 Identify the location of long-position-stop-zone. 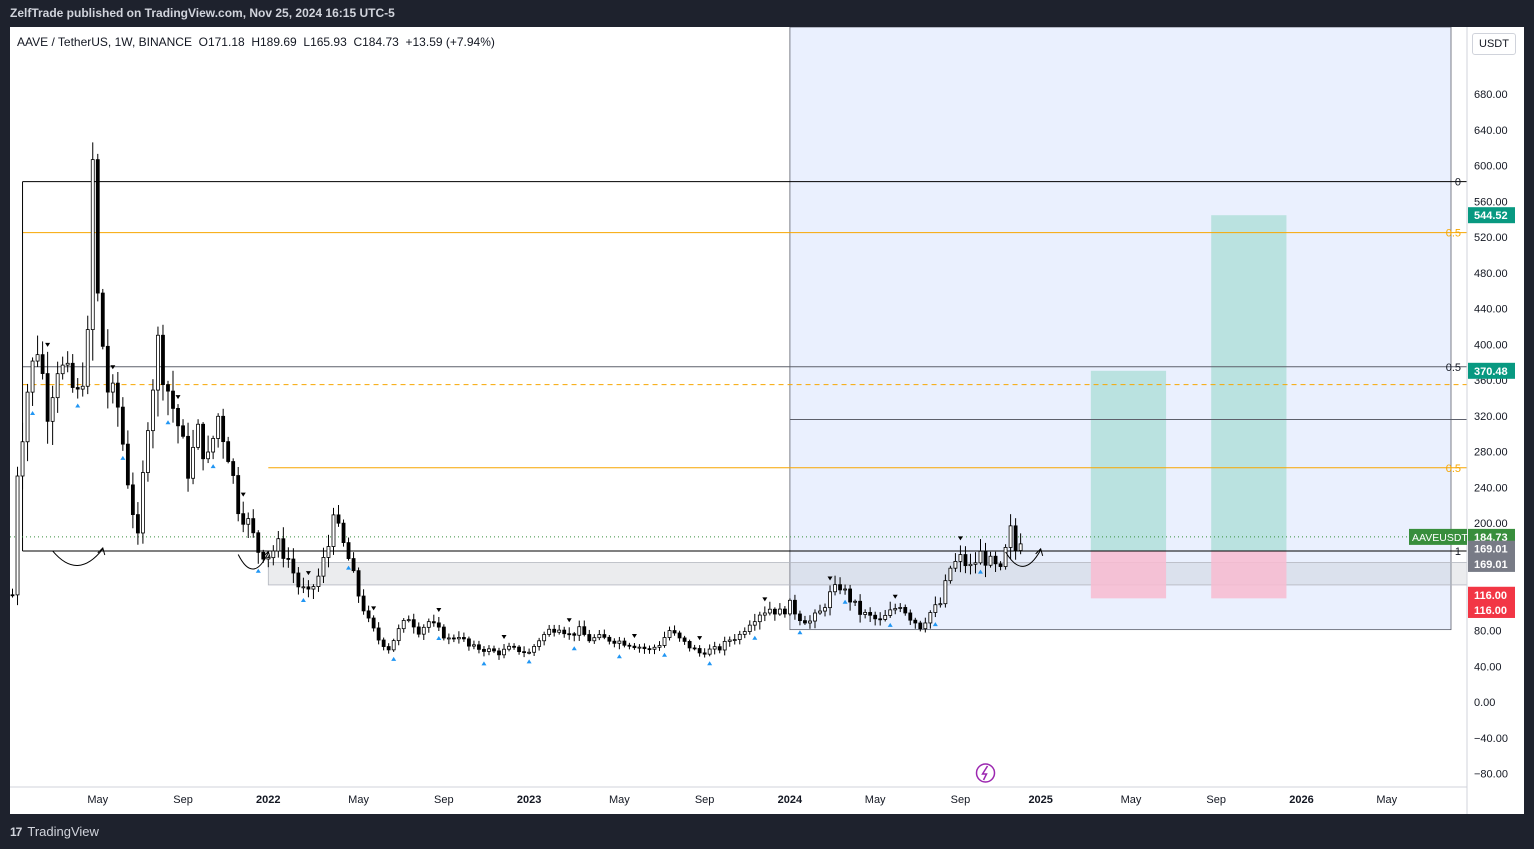
(1249, 574).